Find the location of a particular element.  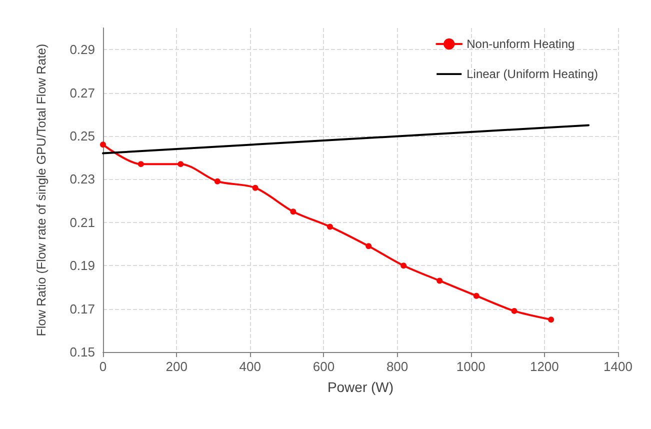

x-axis-title: Power (W) is located at coordinates (360, 387).